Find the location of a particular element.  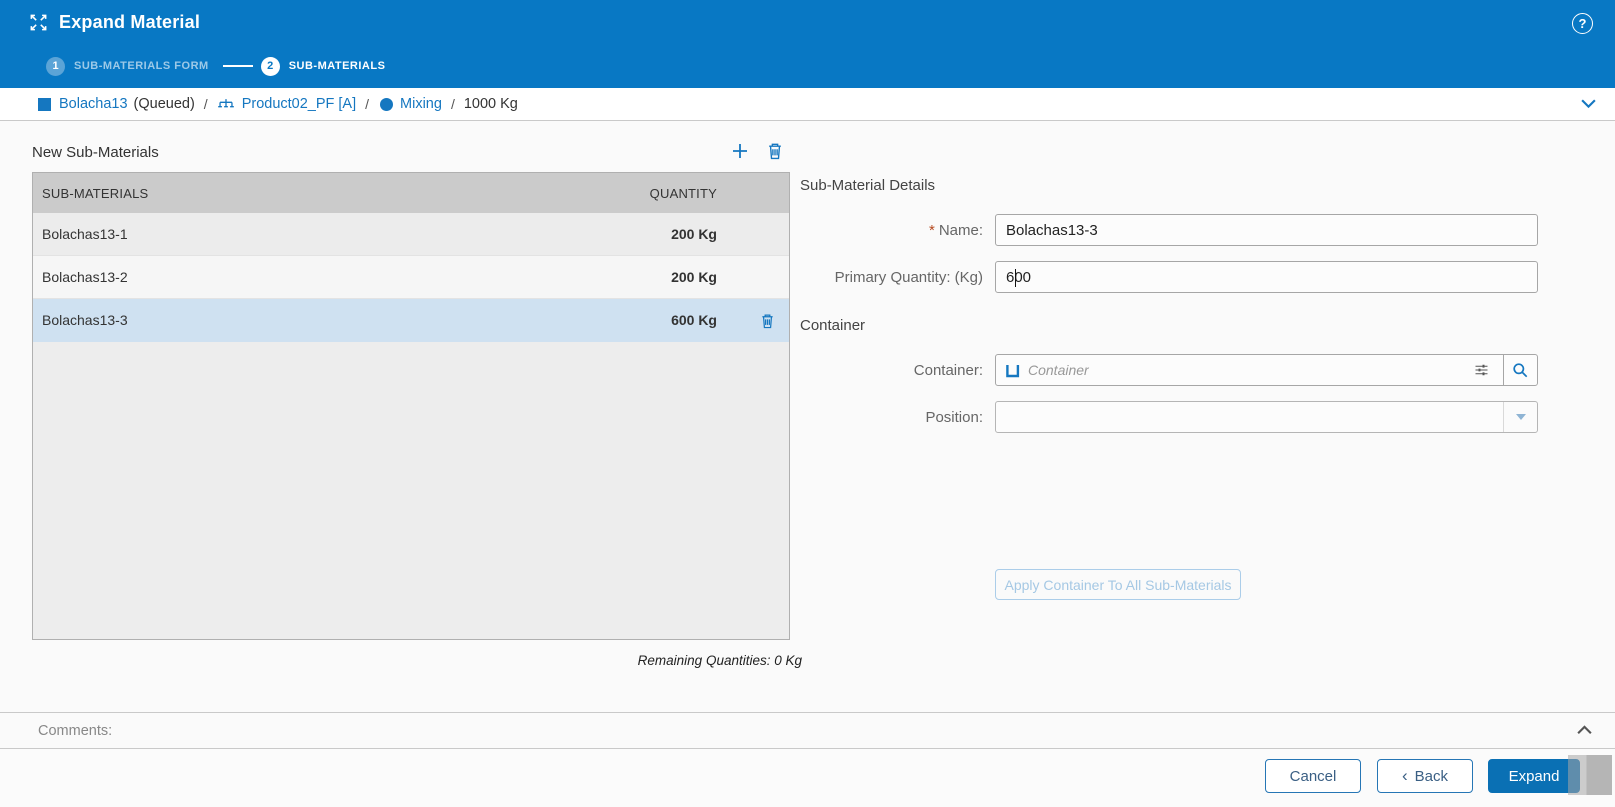

dialog-footer: Cancel ‹ Back Expand is located at coordinates (807, 777).